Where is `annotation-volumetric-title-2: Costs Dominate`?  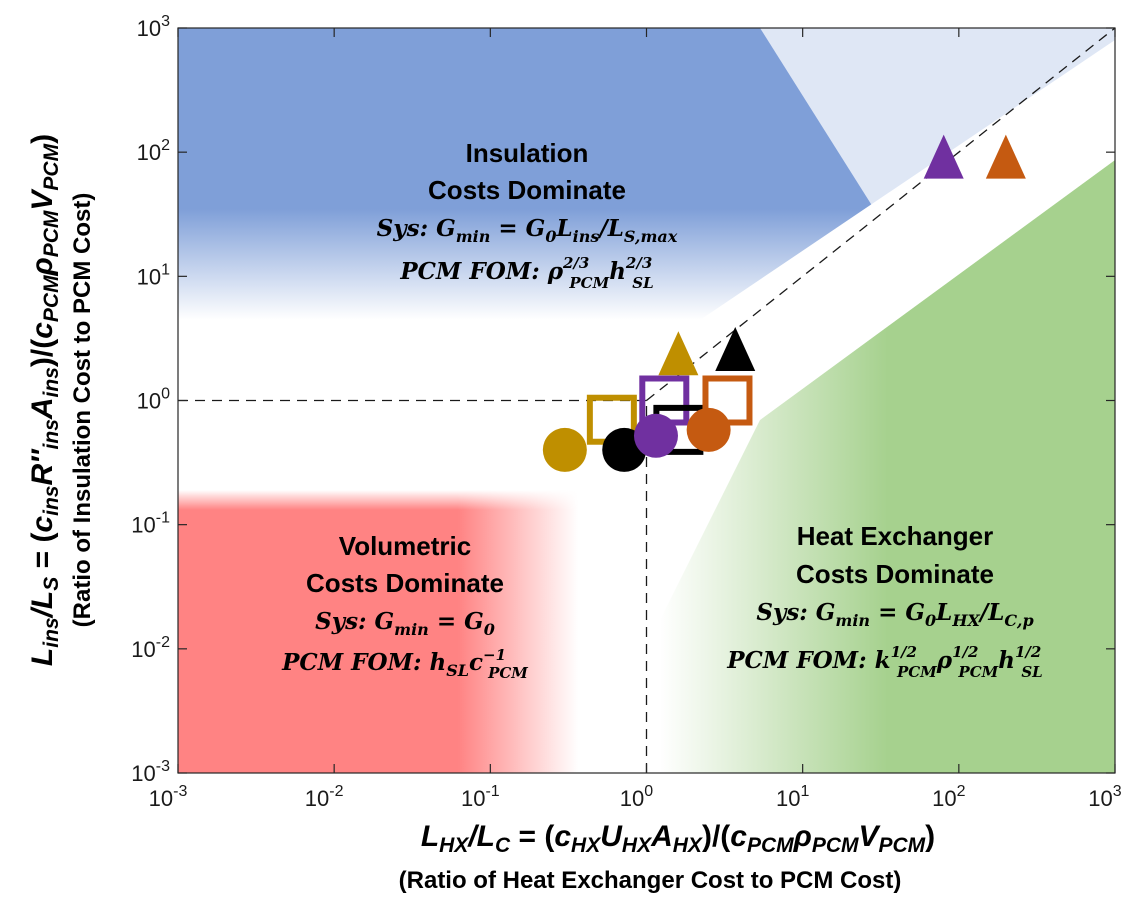 annotation-volumetric-title-2: Costs Dominate is located at coordinates (405, 583).